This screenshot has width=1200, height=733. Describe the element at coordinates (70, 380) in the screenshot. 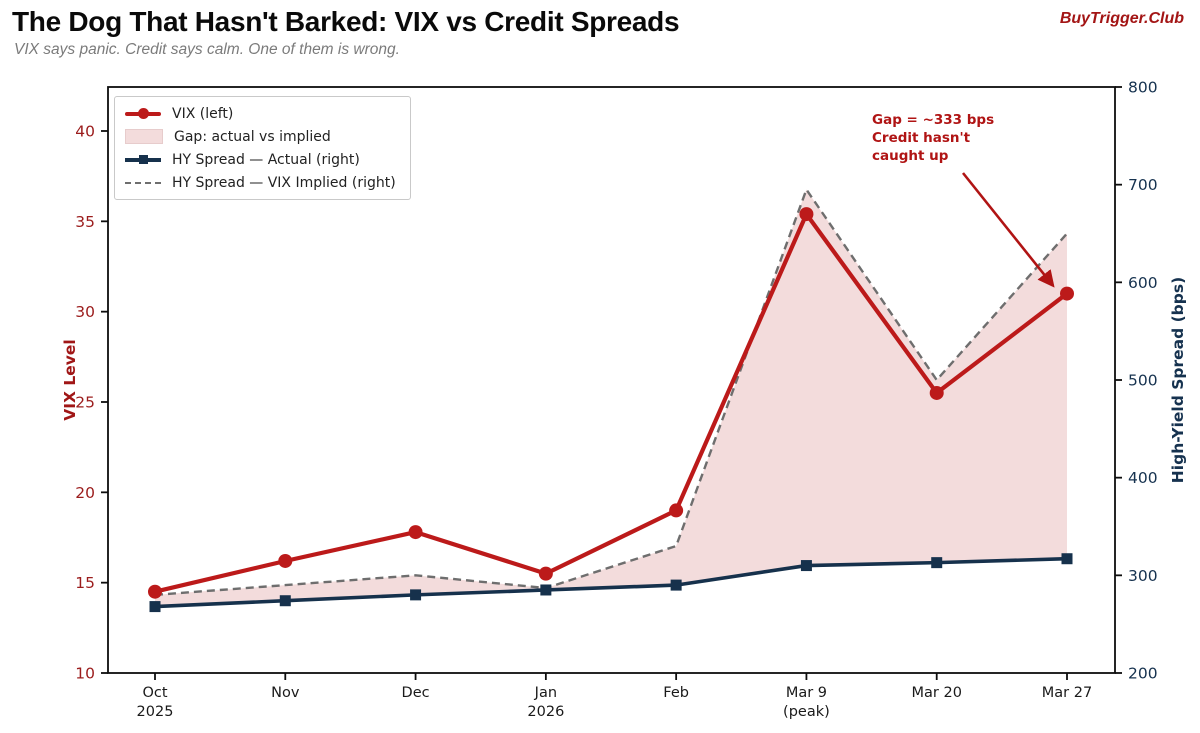

I see `left-axis-title: VIX Level` at that location.